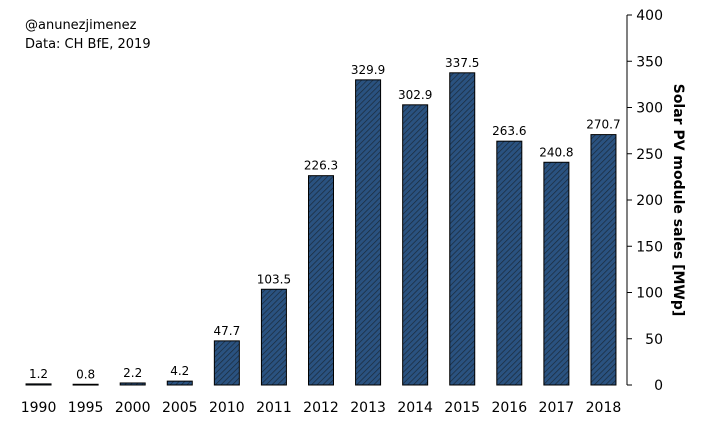 This screenshot has width=705, height=423. I want to click on x-tick-2012: 2012, so click(321, 408).